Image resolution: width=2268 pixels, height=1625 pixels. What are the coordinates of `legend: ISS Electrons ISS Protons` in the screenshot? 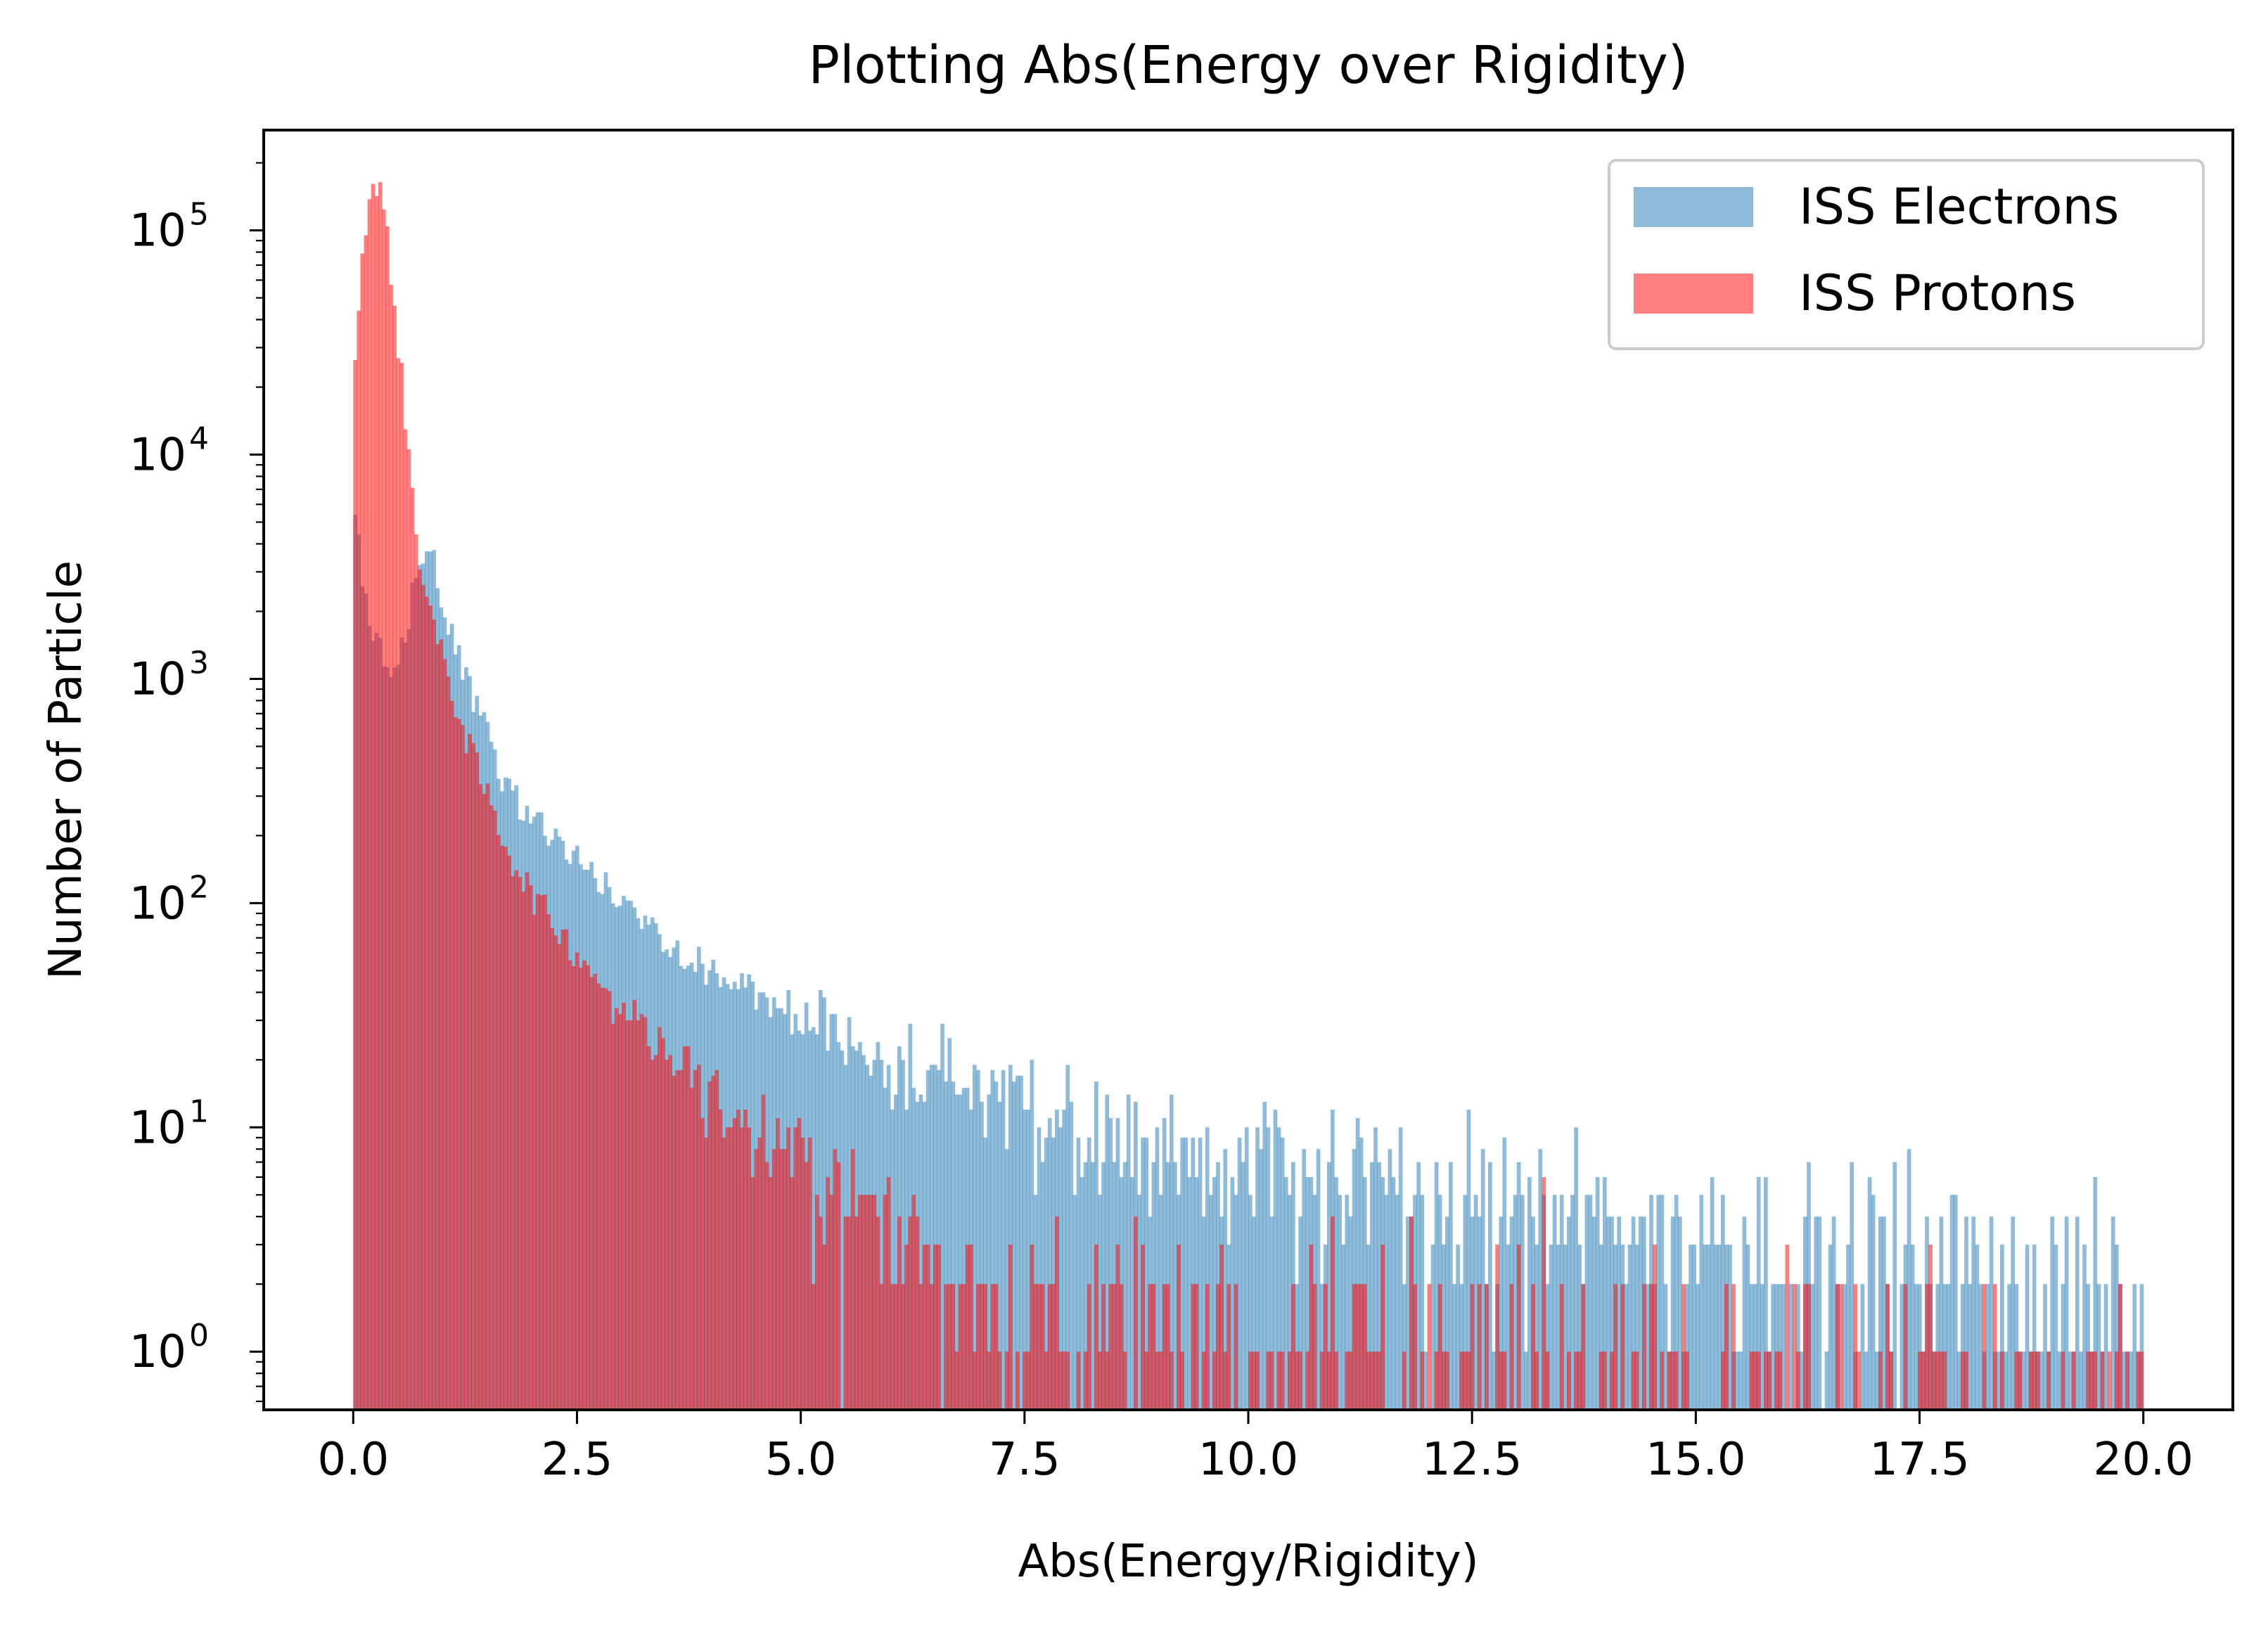 It's located at (1906, 255).